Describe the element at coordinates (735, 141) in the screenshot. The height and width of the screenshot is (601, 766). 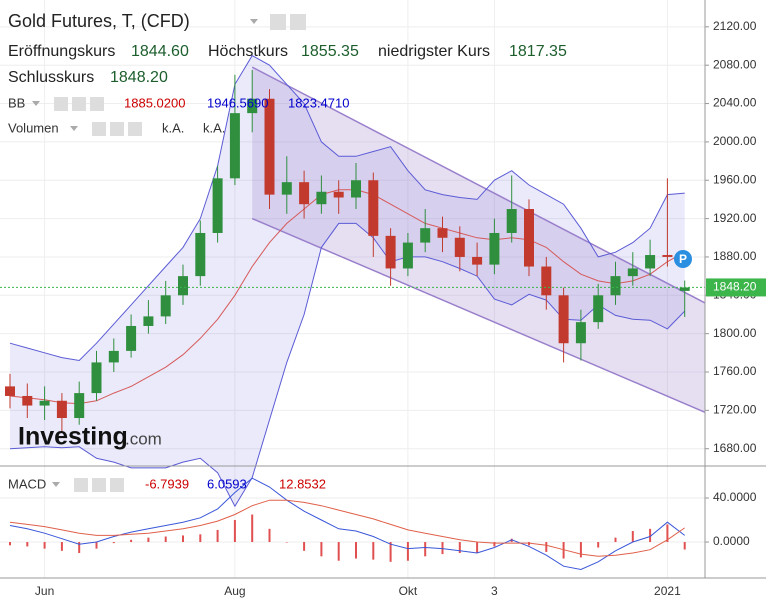
I see `y-tick-label: 2000.00` at that location.